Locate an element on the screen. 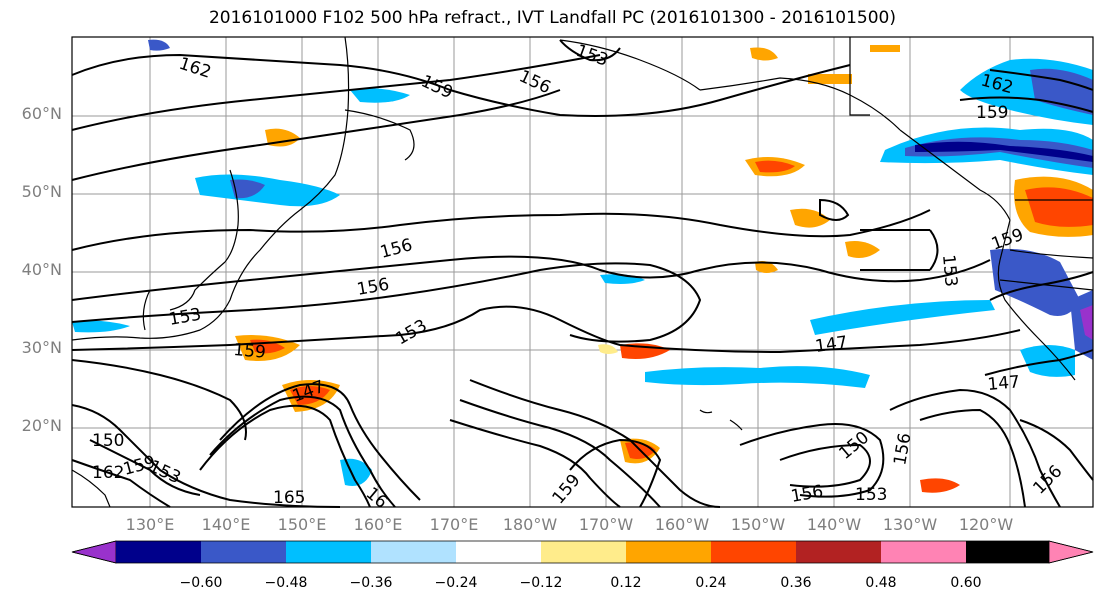 This screenshot has height=601, width=1105. lon-label: 130°E is located at coordinates (150, 524).